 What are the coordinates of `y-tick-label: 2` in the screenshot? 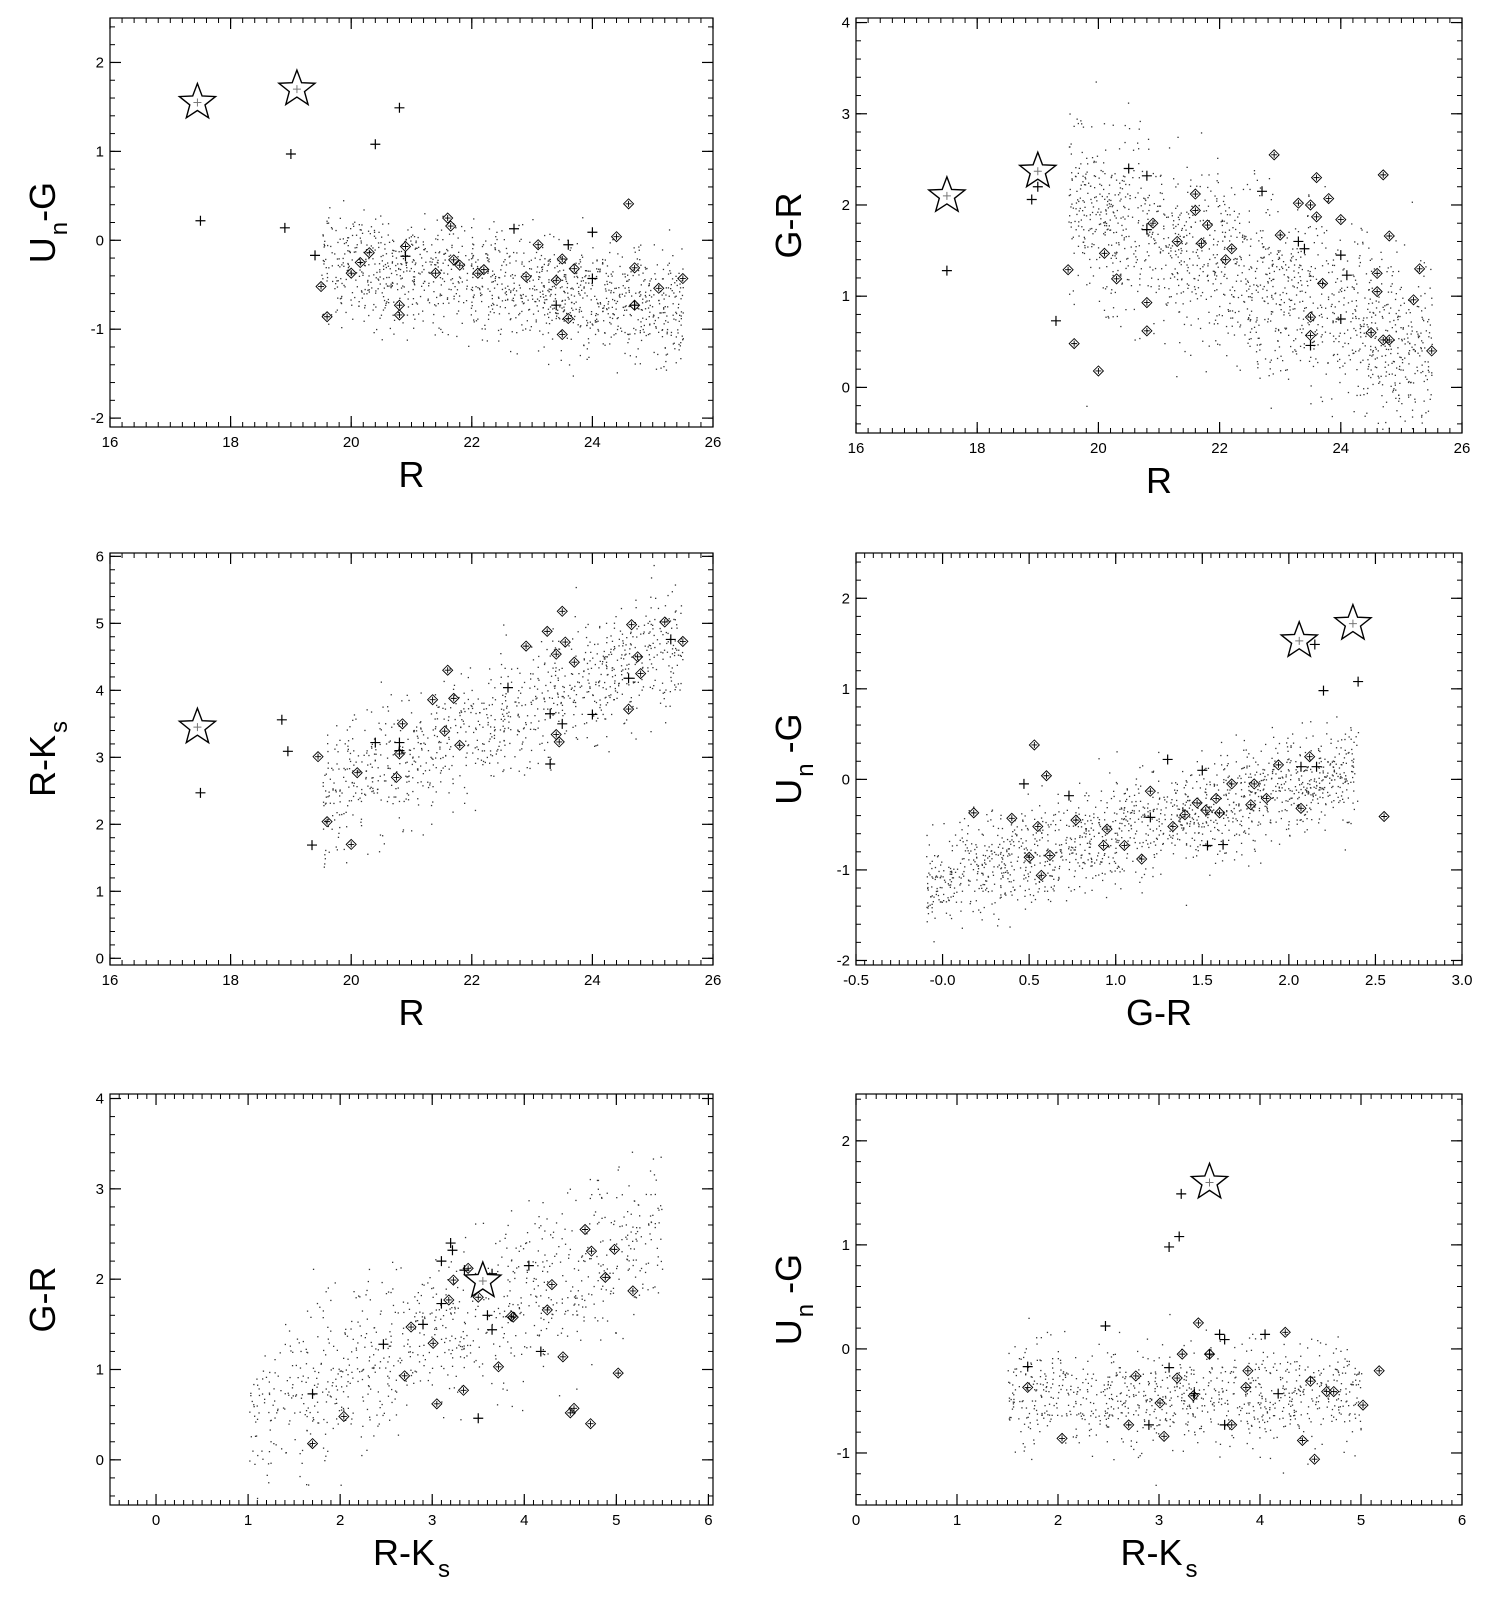 It's located at (100, 824).